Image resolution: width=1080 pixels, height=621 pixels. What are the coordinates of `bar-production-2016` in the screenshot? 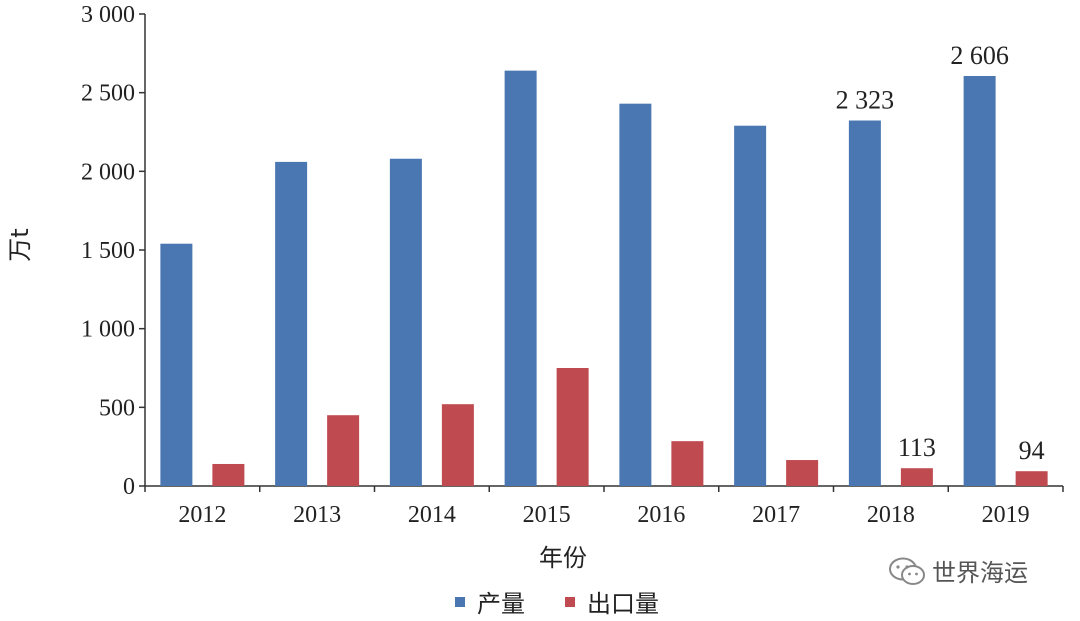 It's located at (635, 295).